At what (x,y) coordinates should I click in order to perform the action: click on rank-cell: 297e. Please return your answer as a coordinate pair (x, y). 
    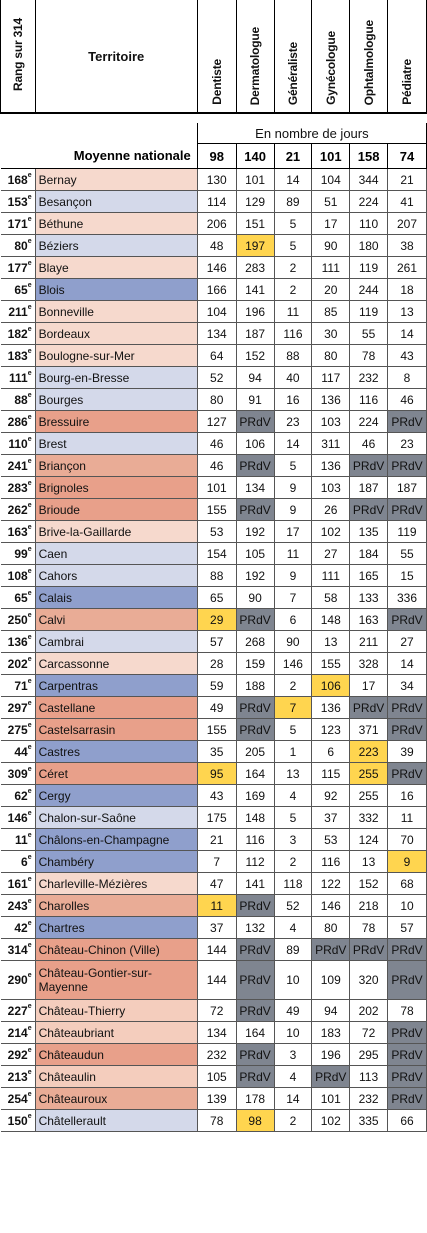
    Looking at the image, I should click on (18, 707).